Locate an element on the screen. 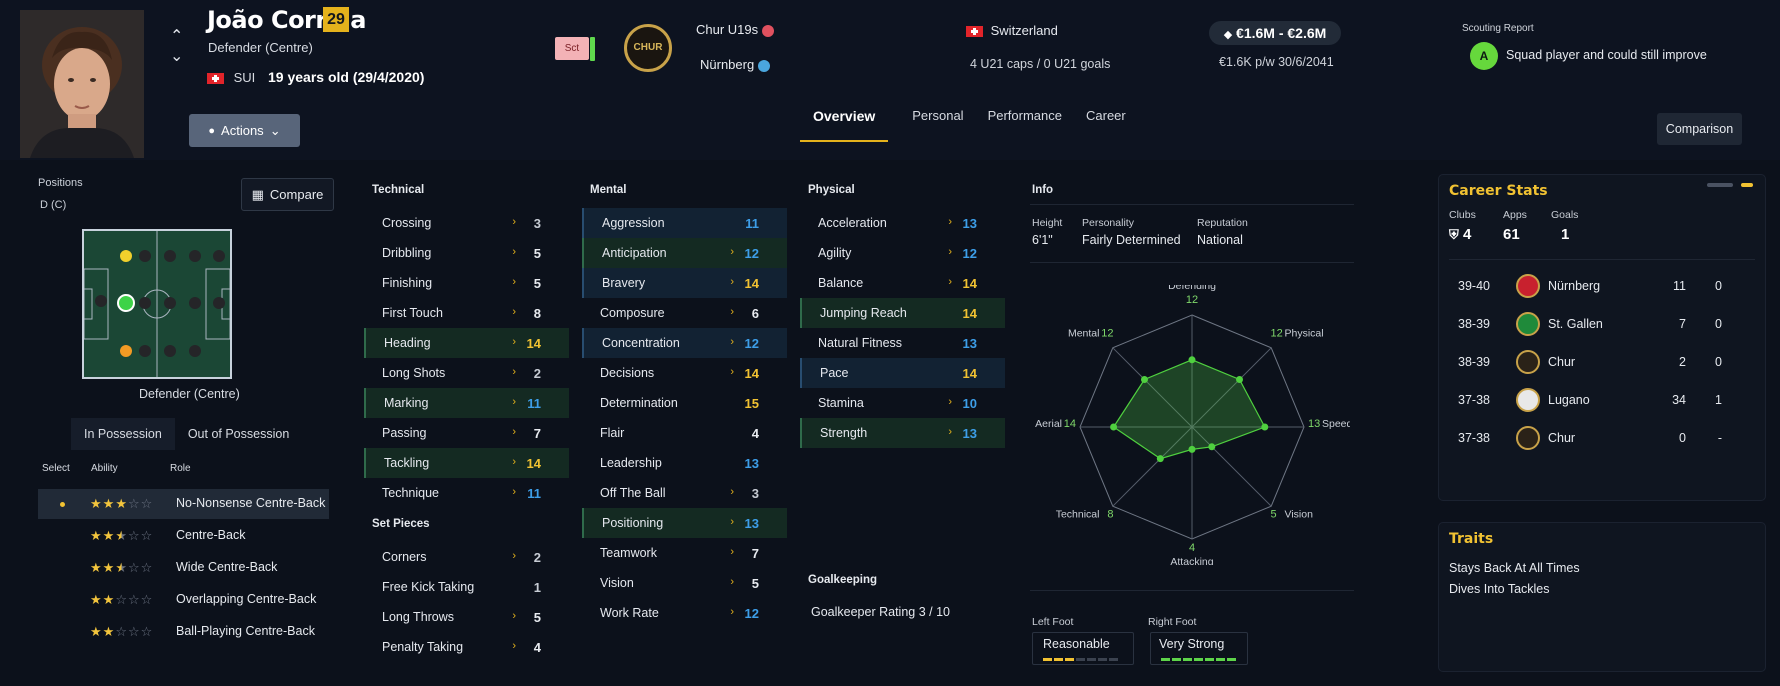  positions-label: Positions is located at coordinates (60, 183).